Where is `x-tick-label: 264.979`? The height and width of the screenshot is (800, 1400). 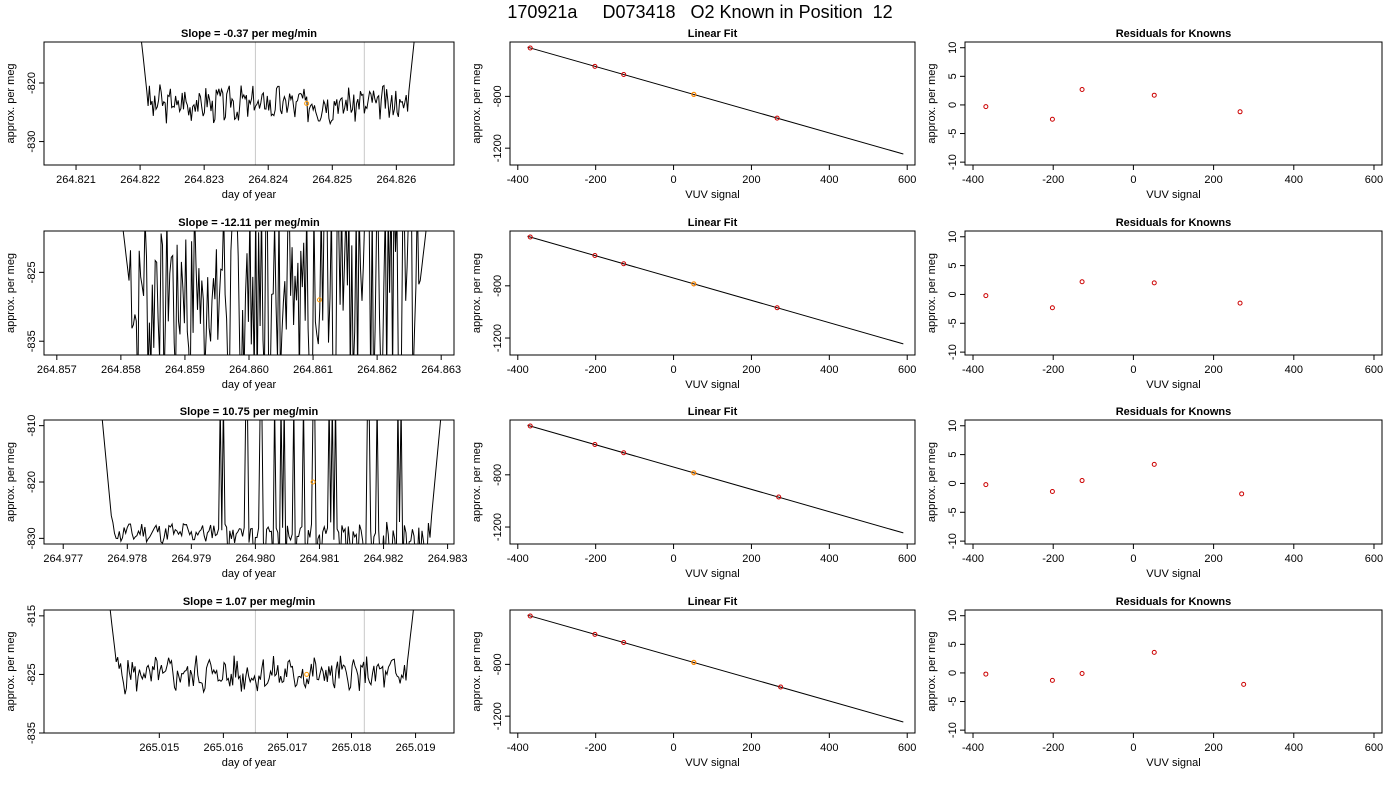 x-tick-label: 264.979 is located at coordinates (191, 559).